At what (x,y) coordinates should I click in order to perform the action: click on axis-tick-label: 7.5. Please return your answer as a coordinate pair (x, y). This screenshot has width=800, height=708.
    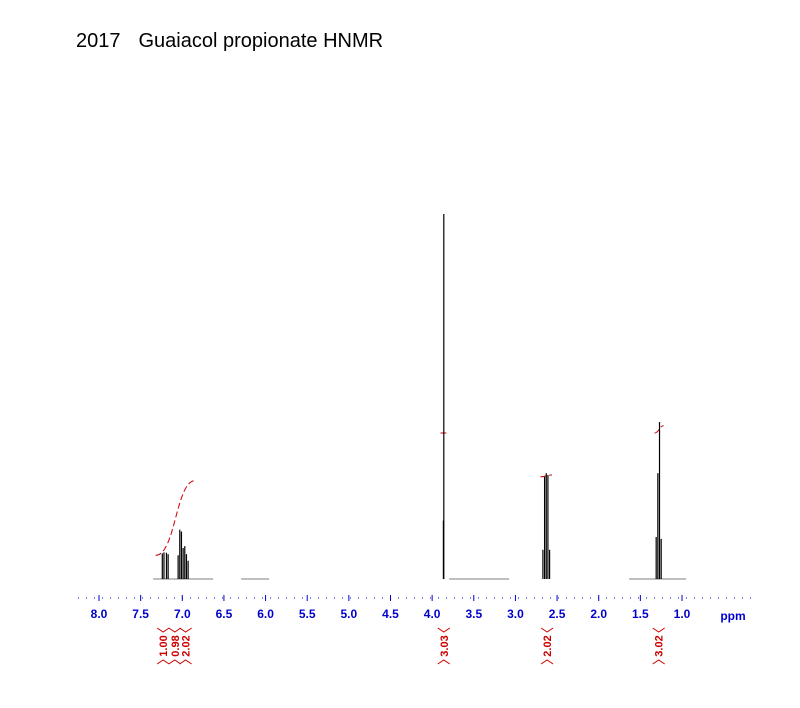
    Looking at the image, I should click on (140, 614).